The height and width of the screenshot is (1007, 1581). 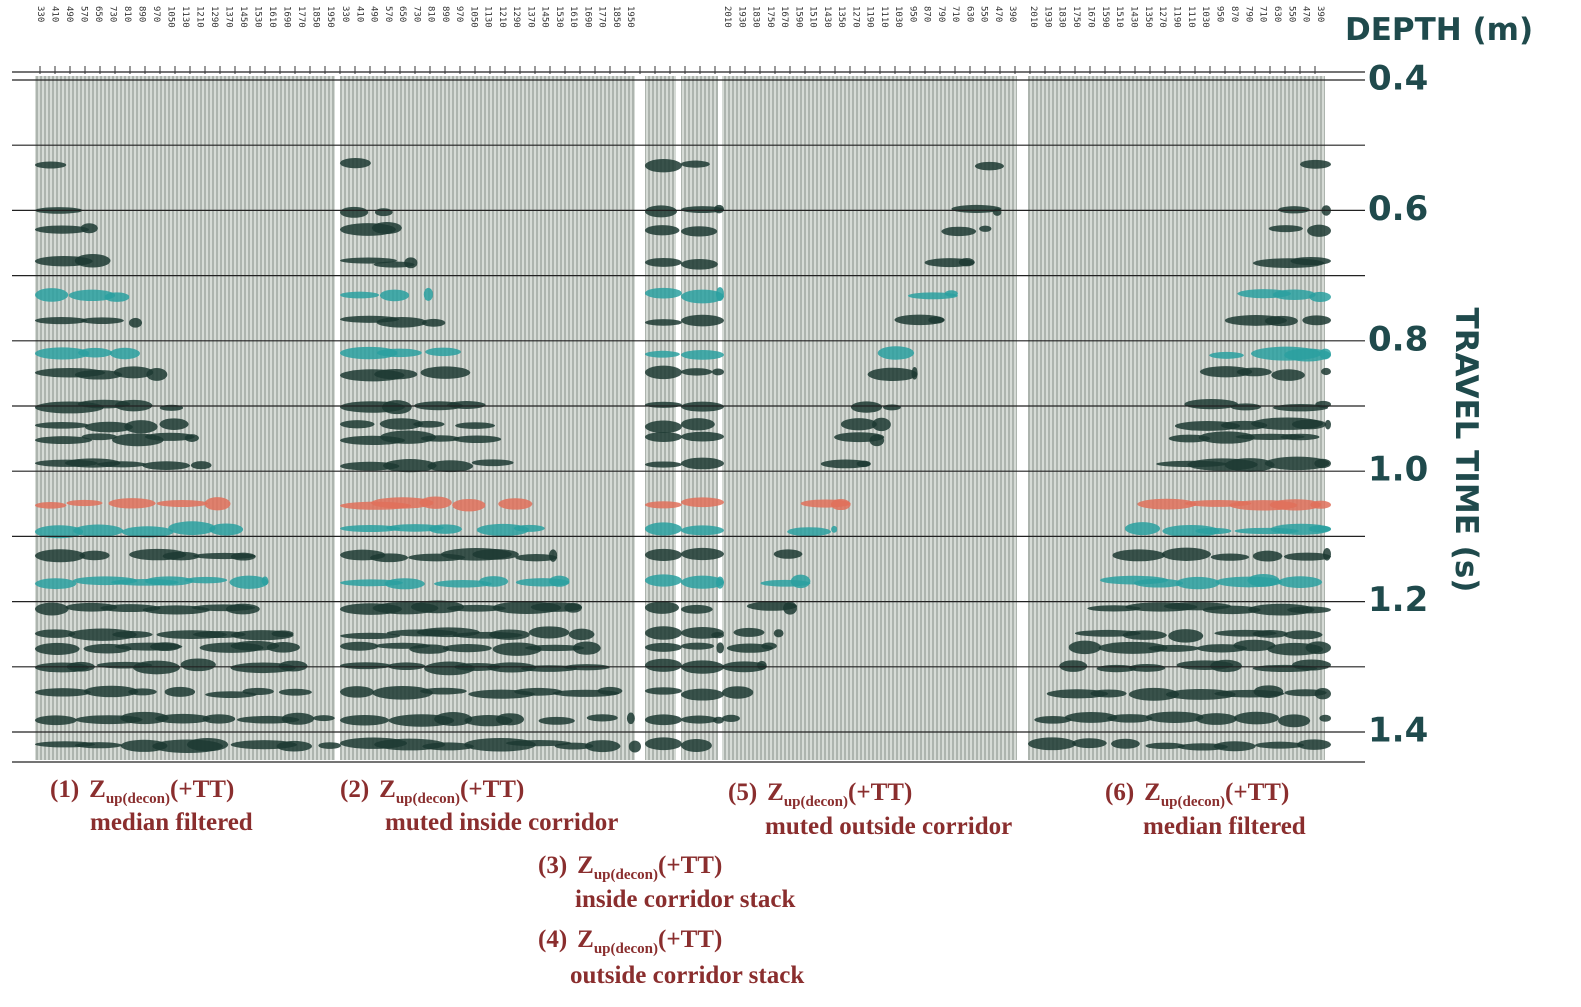 What do you see at coordinates (530, 17) in the screenshot?
I see `depth-label: 1370` at bounding box center [530, 17].